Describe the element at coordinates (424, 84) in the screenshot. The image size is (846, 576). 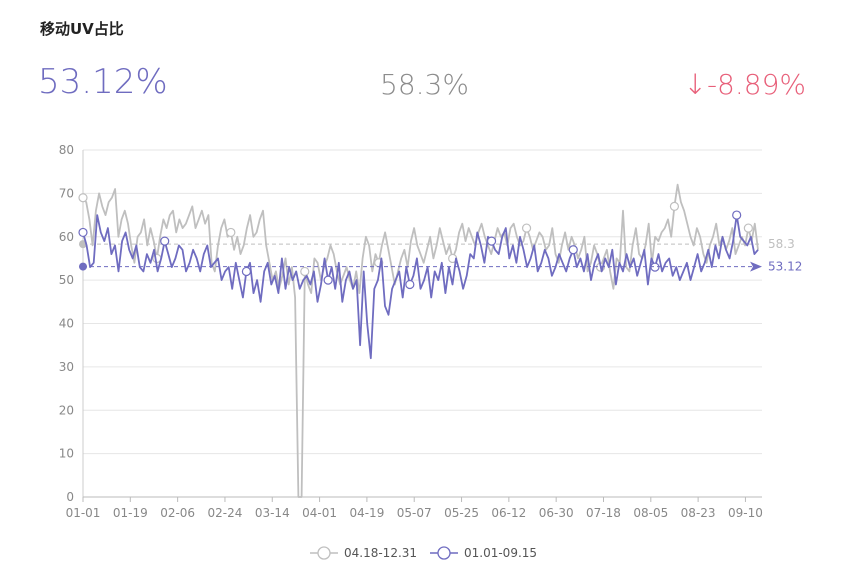
I see `previous-value: 58.3%` at that location.